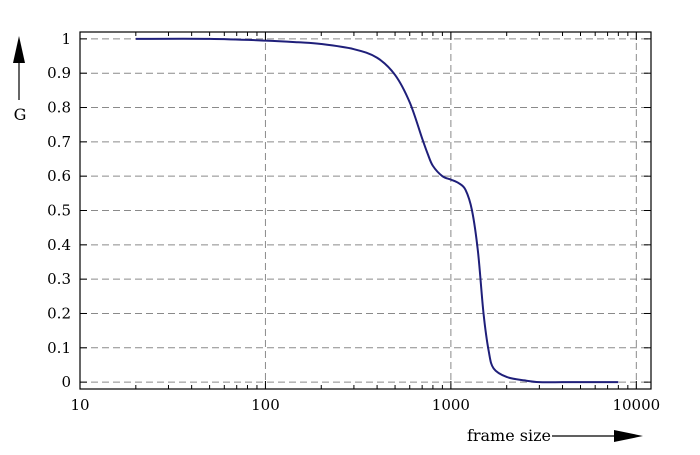  What do you see at coordinates (59, 211) in the screenshot?
I see `y-tick-label: 0.5` at bounding box center [59, 211].